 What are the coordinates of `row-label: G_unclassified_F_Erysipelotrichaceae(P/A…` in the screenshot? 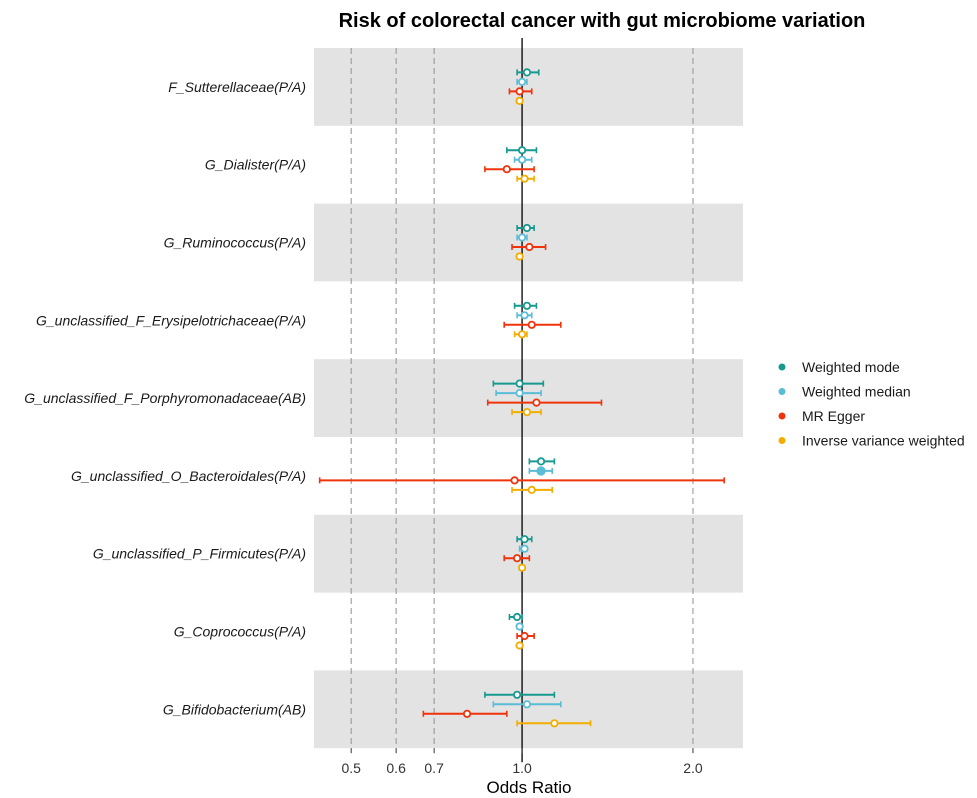 It's located at (171, 320).